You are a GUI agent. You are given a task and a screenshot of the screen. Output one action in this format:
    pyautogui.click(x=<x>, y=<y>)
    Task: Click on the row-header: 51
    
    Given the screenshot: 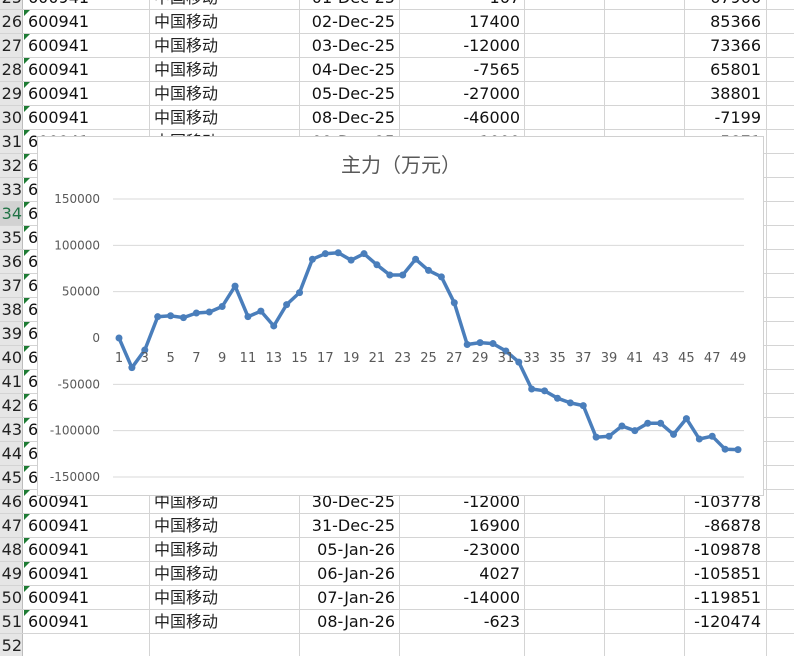 What is the action you would take?
    pyautogui.click(x=11, y=621)
    